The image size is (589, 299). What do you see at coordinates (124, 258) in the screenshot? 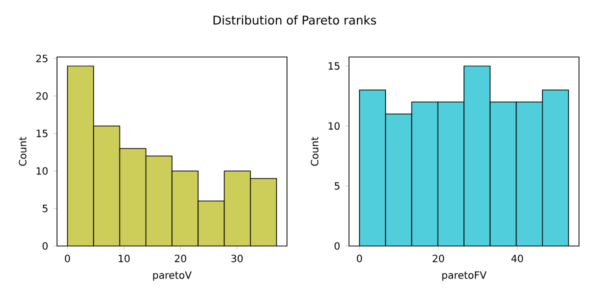
I see `x-tick-label: 10` at bounding box center [124, 258].